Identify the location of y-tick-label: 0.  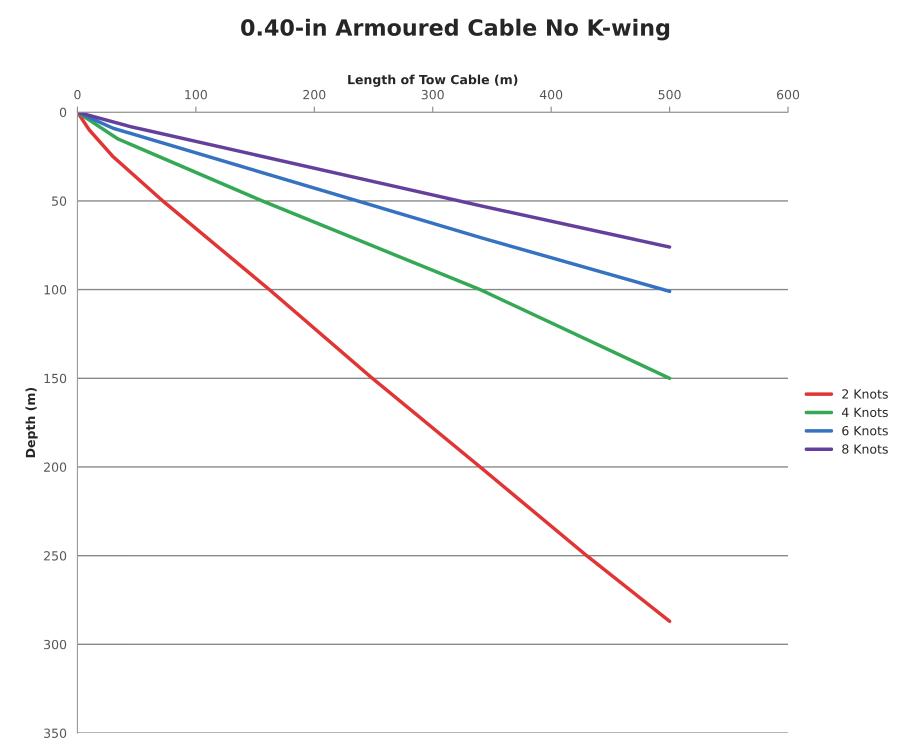
(63, 113).